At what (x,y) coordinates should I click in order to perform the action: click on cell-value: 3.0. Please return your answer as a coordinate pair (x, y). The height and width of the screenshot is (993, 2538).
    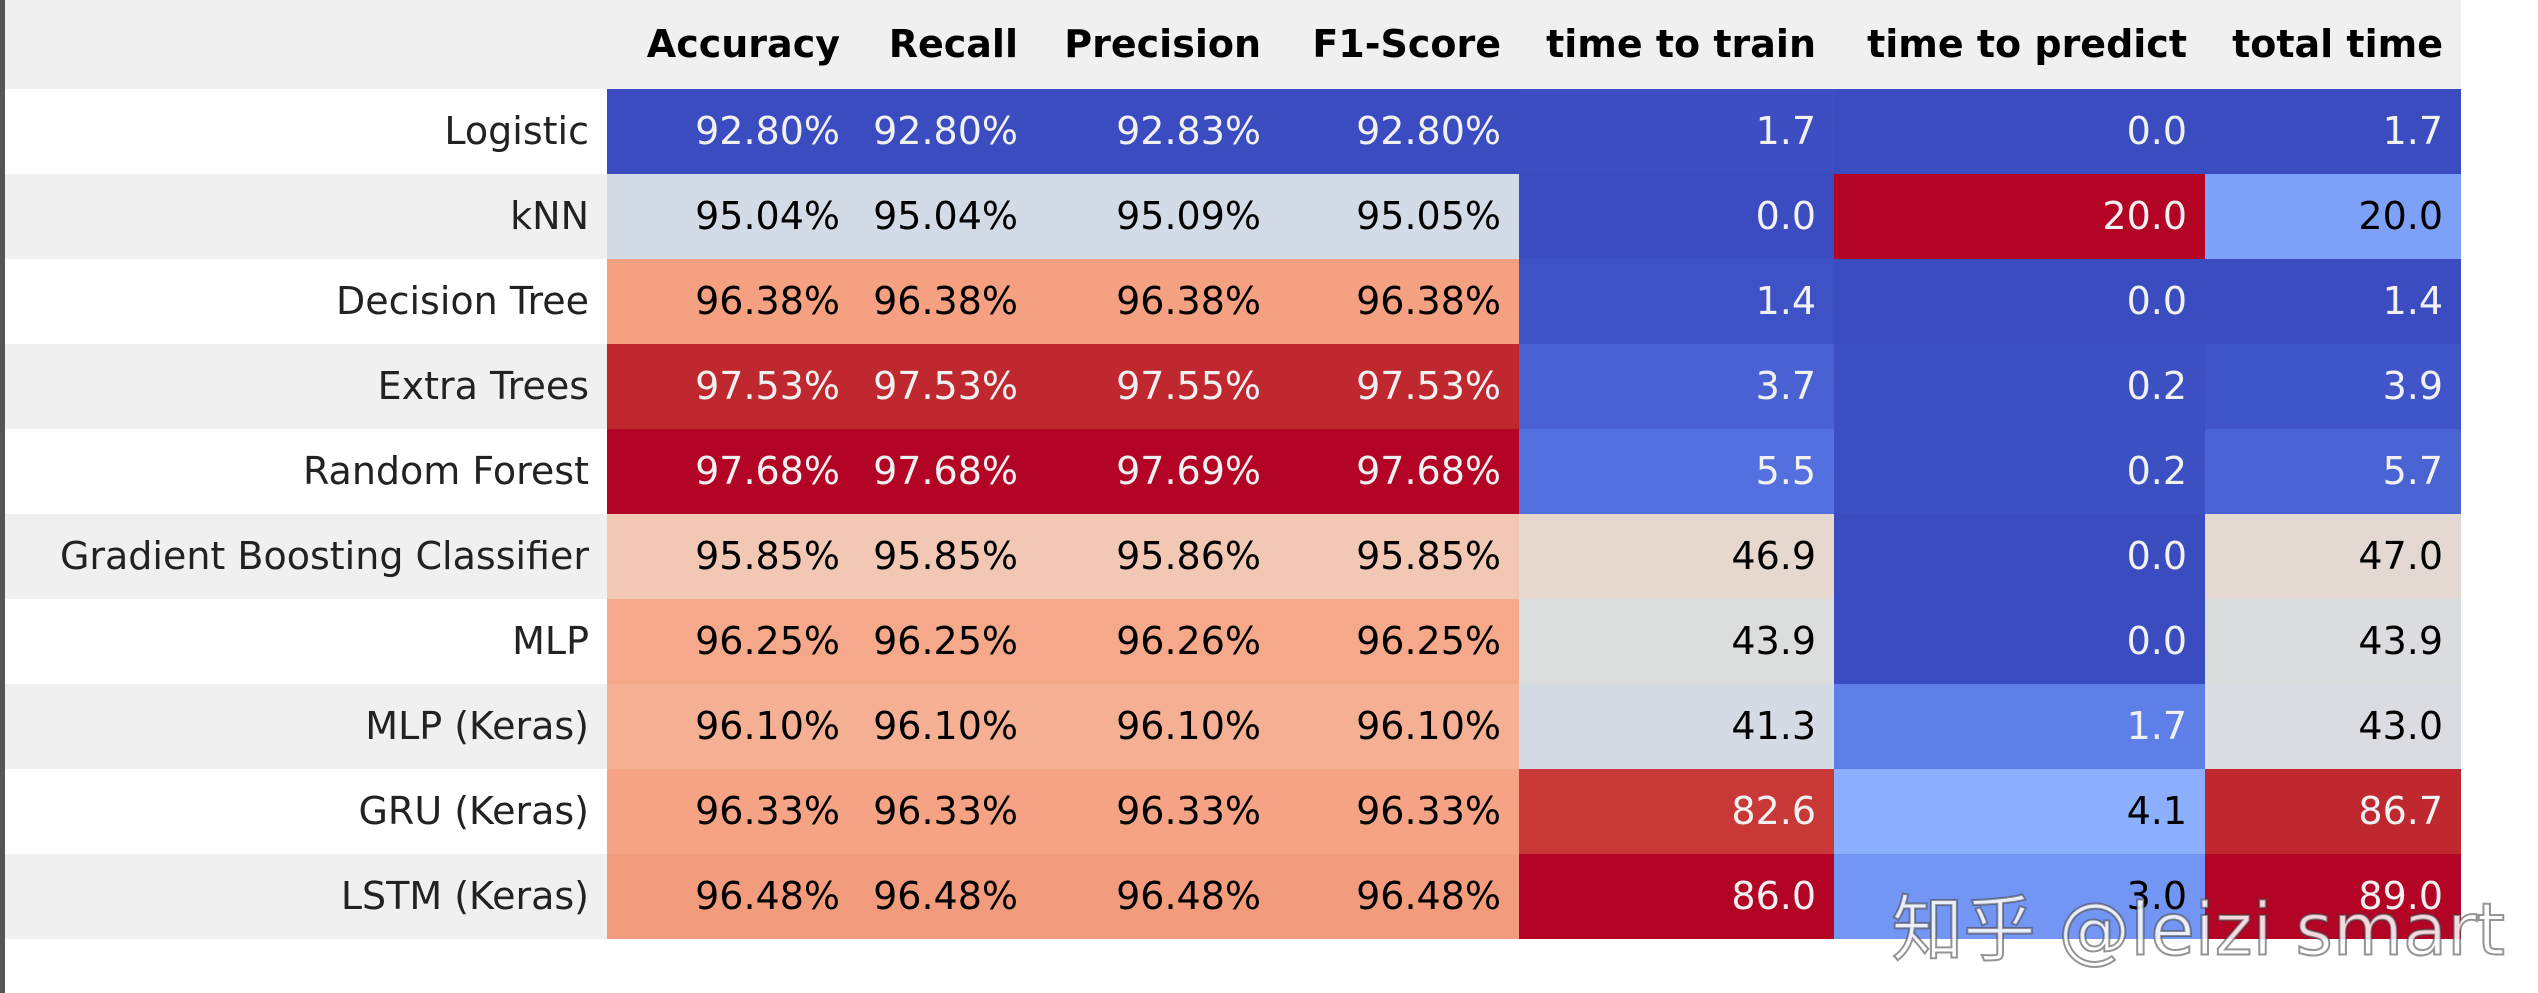
    Looking at the image, I should click on (2157, 896).